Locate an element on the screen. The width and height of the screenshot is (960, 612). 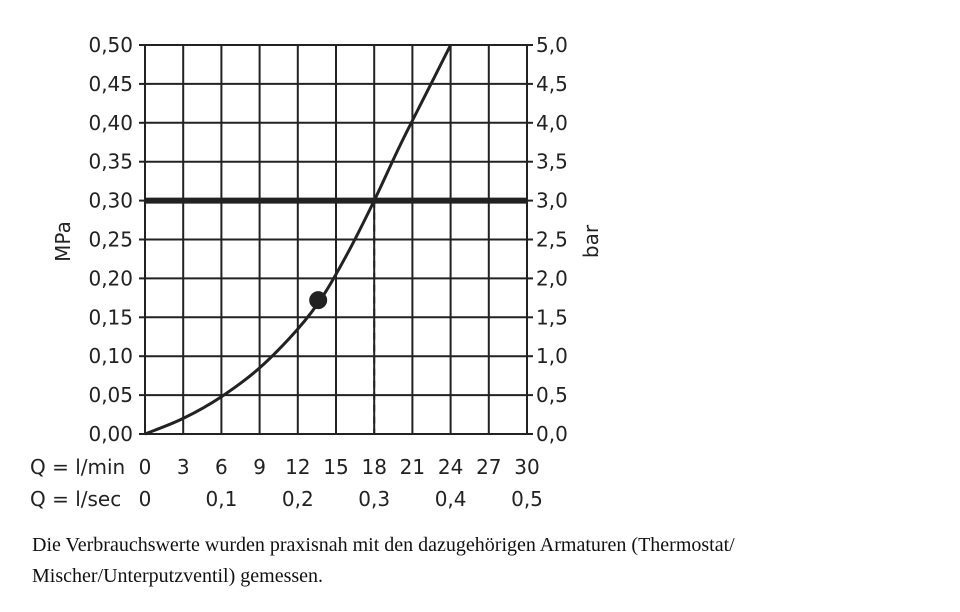
x-lpm-tick-label-3: 9 is located at coordinates (259, 467).